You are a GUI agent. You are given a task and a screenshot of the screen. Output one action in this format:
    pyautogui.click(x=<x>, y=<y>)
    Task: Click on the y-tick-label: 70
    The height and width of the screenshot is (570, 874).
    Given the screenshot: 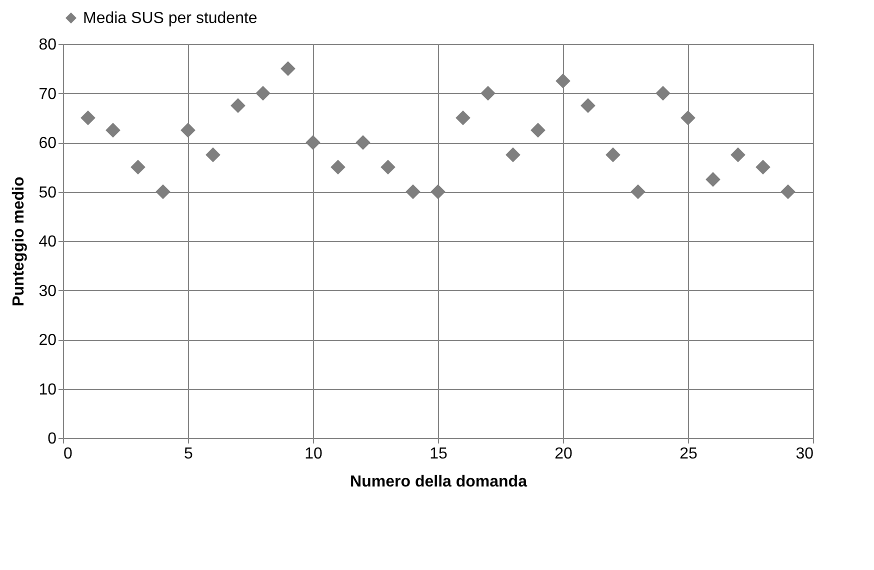 What is the action you would take?
    pyautogui.click(x=47, y=94)
    